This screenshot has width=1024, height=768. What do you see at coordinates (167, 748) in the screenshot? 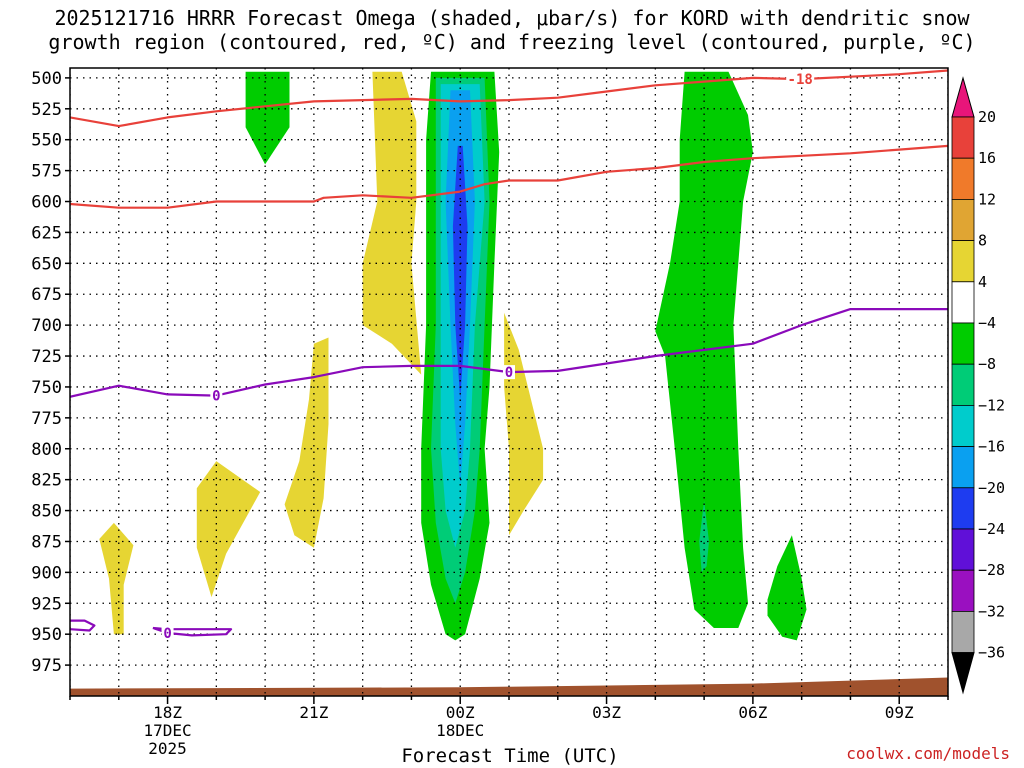
I see `x-tick-label-2-2: 2025` at bounding box center [167, 748].